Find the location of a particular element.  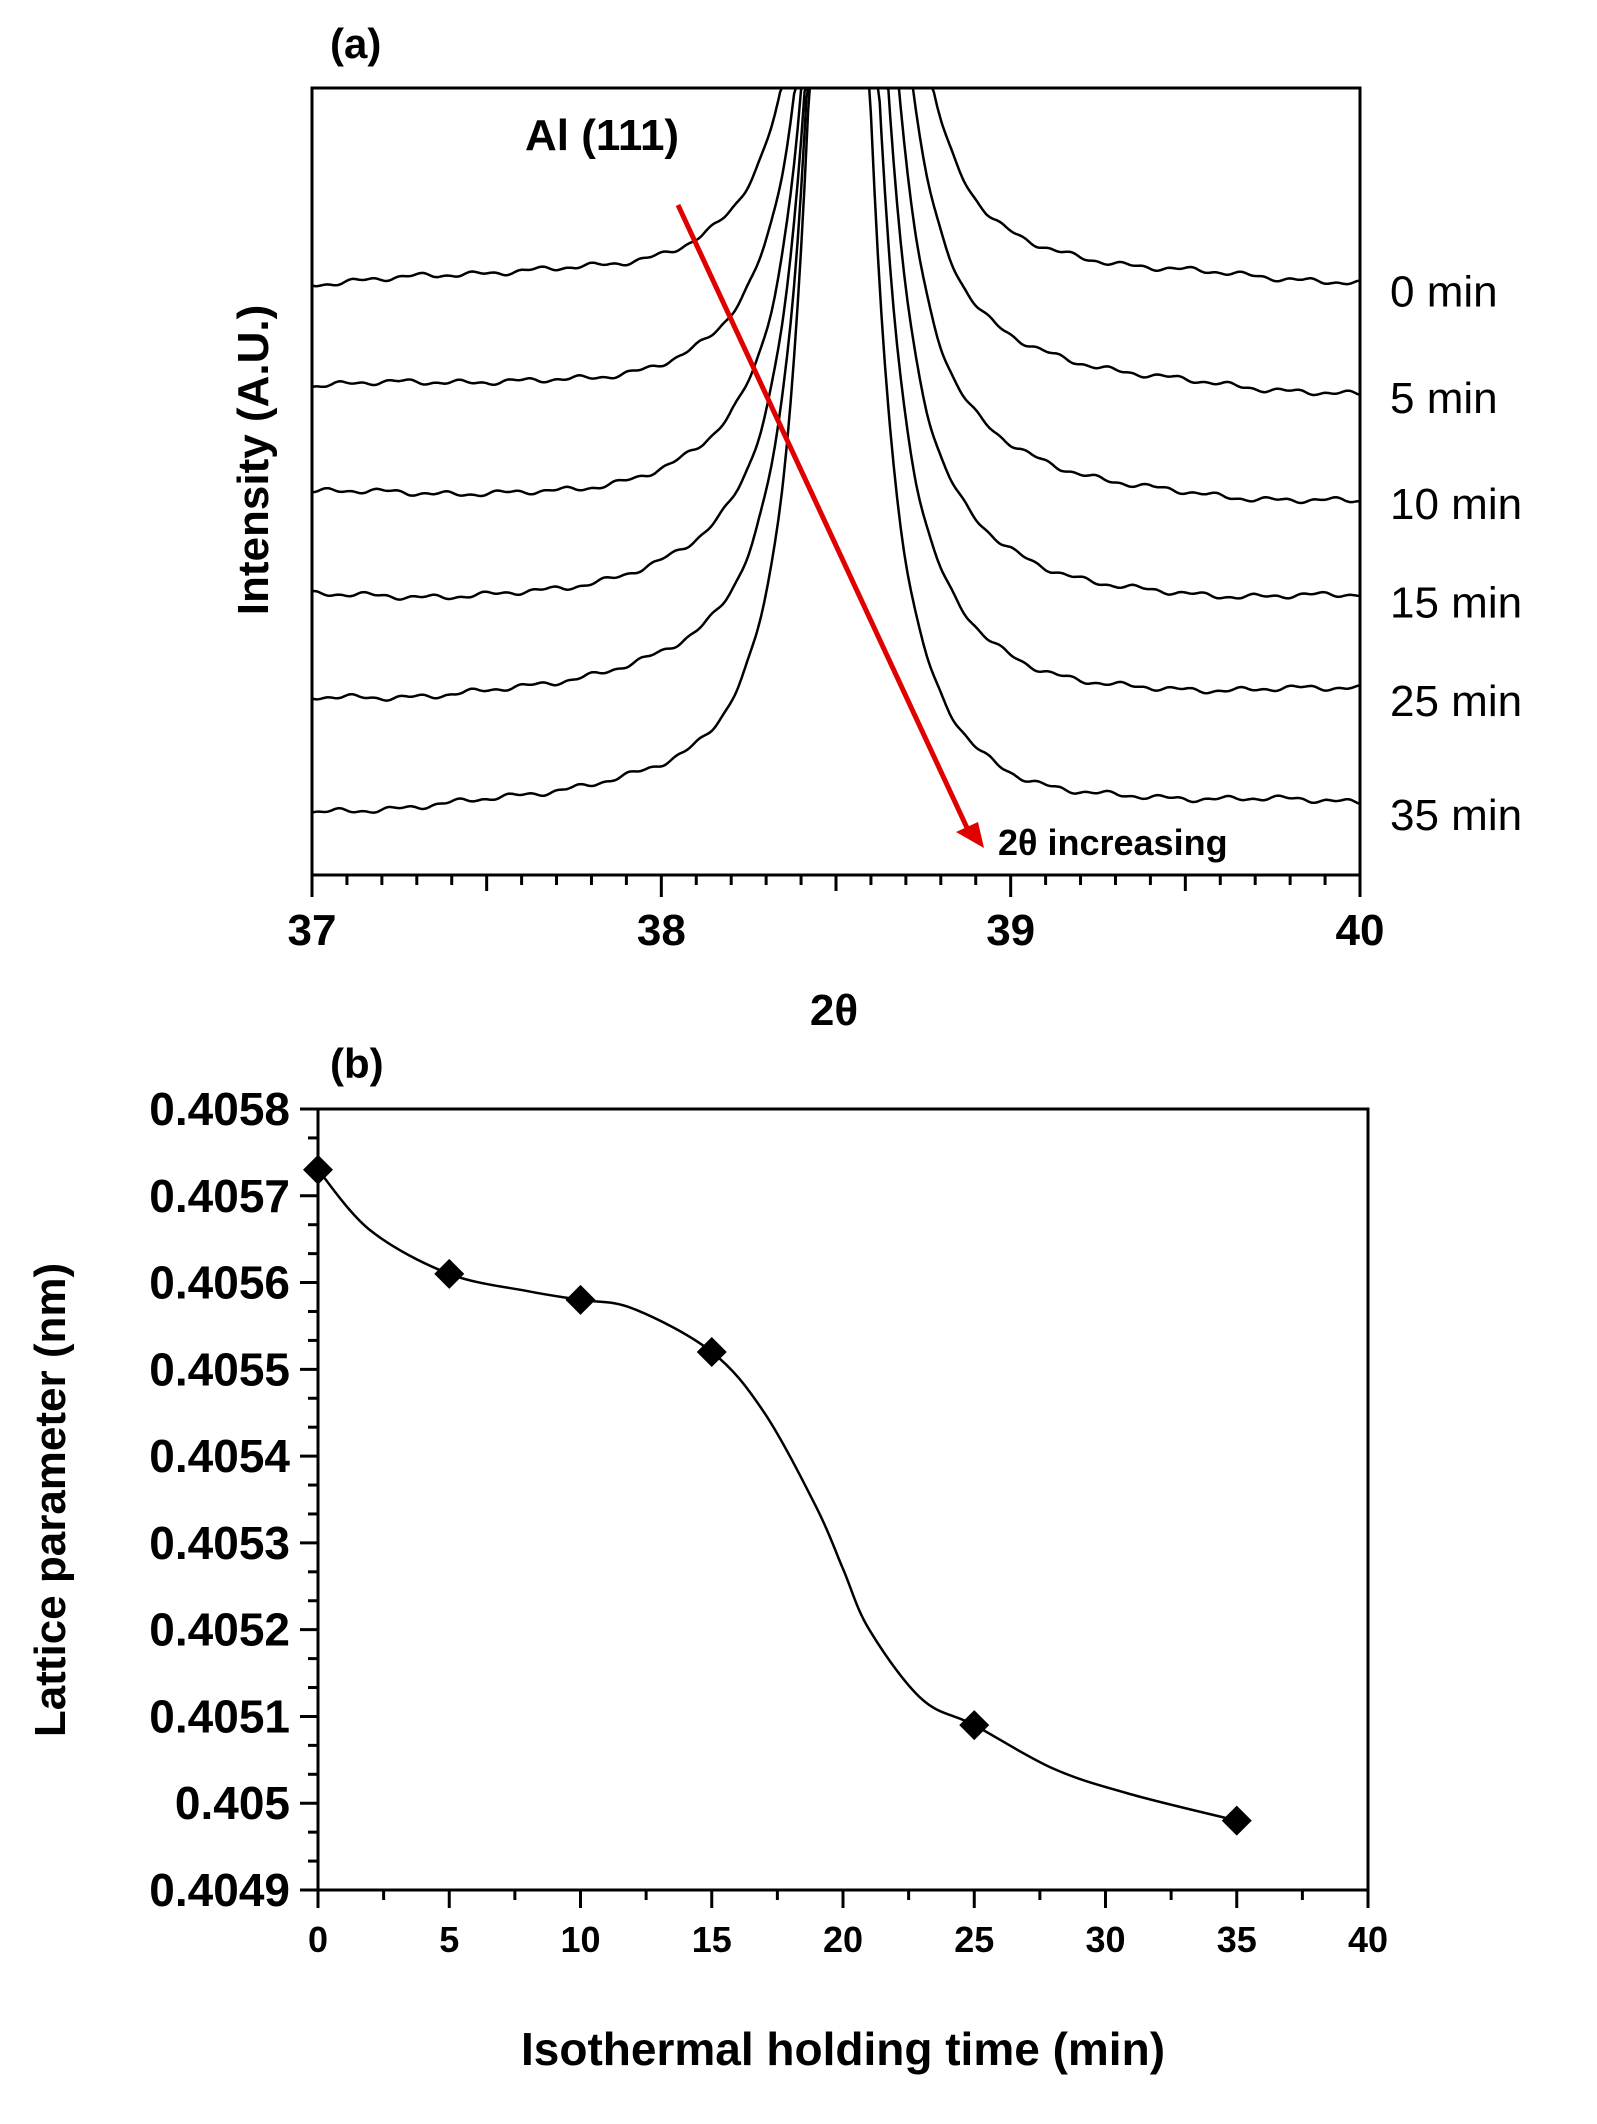

x-tick-label: 38 is located at coordinates (661, 930).